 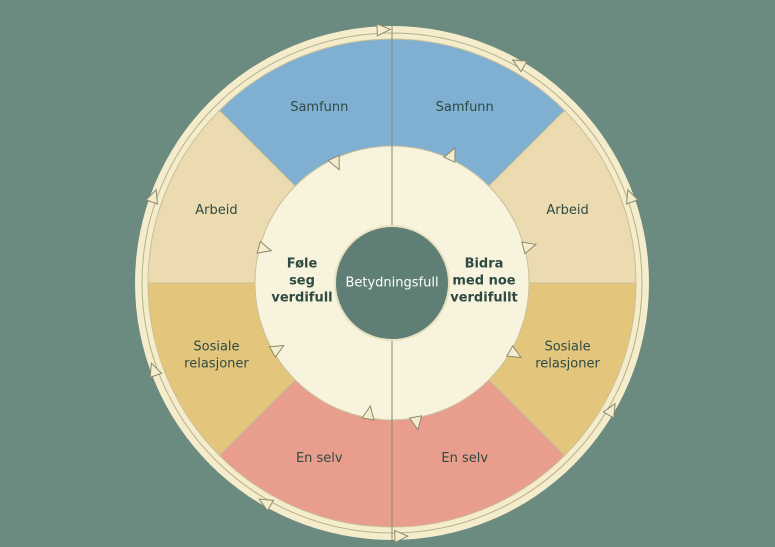 What do you see at coordinates (484, 298) in the screenshot?
I see `right-label: verdifullt` at bounding box center [484, 298].